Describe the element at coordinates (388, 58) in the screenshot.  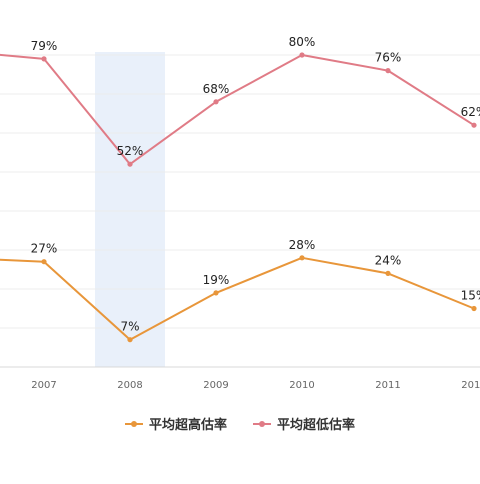
I see `data-label-s1-2011: 76%` at that location.